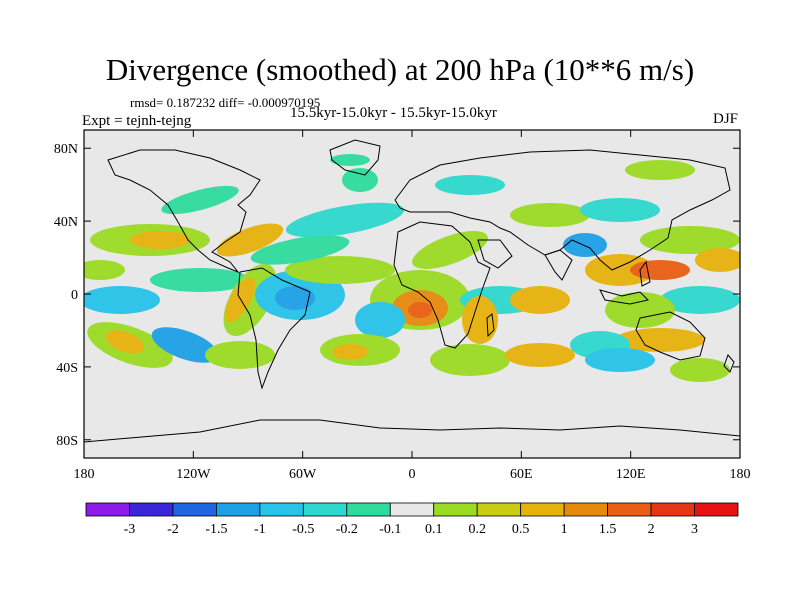 The image size is (800, 600). I want to click on lat-tick-label: 40S, so click(67, 368).